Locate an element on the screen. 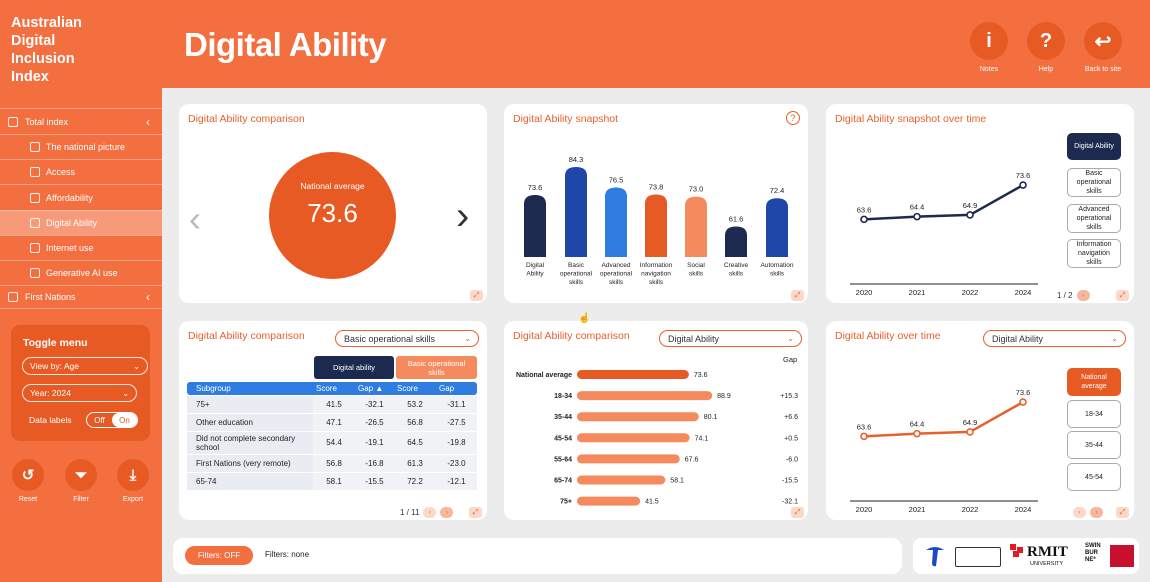 The height and width of the screenshot is (582, 1150). column-header: Subgroup is located at coordinates (250, 389).